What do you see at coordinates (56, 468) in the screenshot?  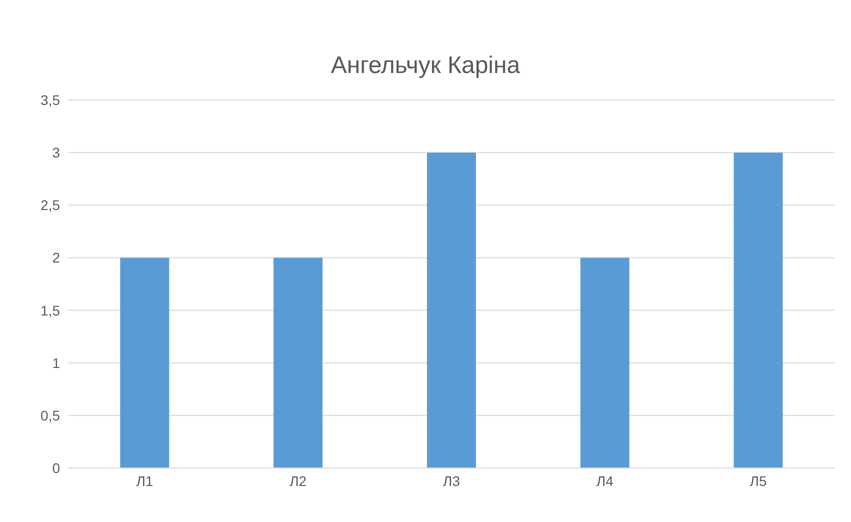 I see `y-tick-label: 0` at bounding box center [56, 468].